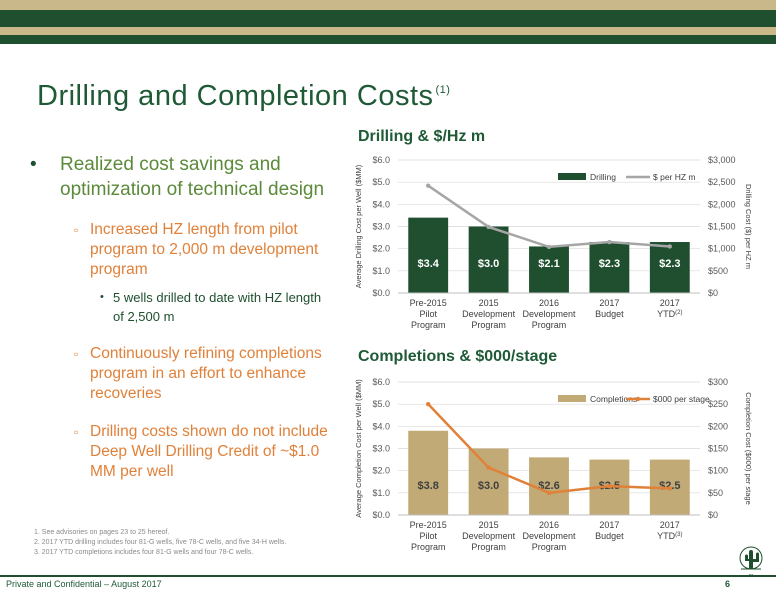 The image size is (776, 600). Describe the element at coordinates (358, 226) in the screenshot. I see `y-axis-title: Average Drilling Cost per Well ($MM)` at that location.